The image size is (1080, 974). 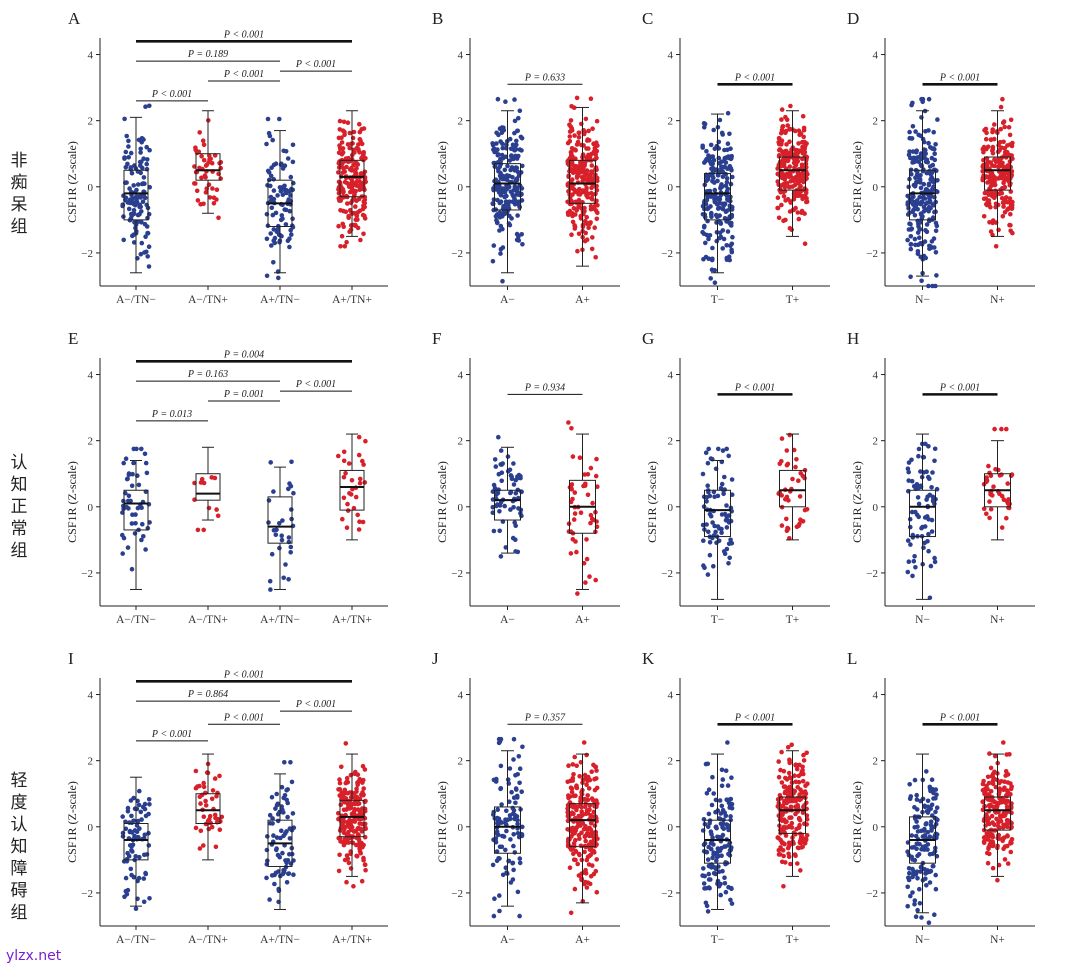 I want to click on panel-letter: F, so click(x=436, y=338).